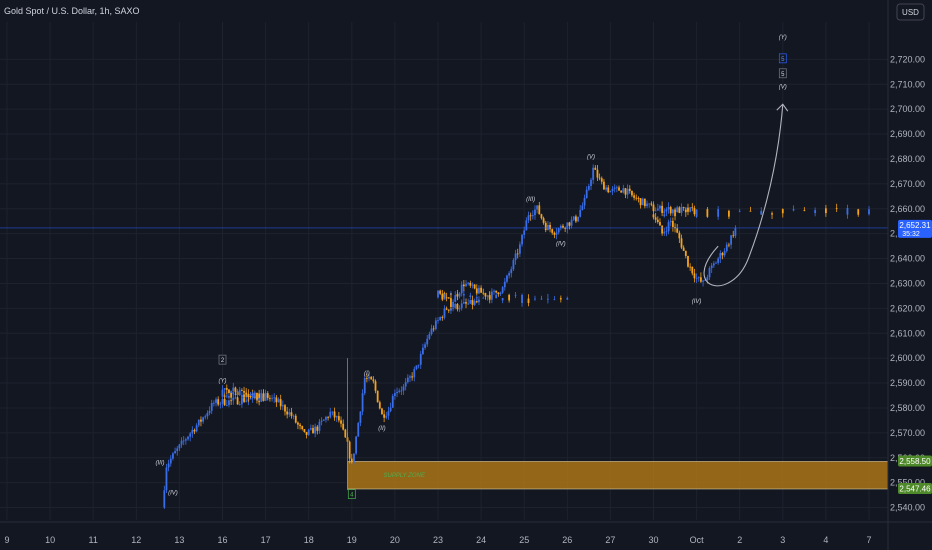 Image resolution: width=932 pixels, height=550 pixels. Describe the element at coordinates (352, 540) in the screenshot. I see `time-tick-label: 19` at that location.